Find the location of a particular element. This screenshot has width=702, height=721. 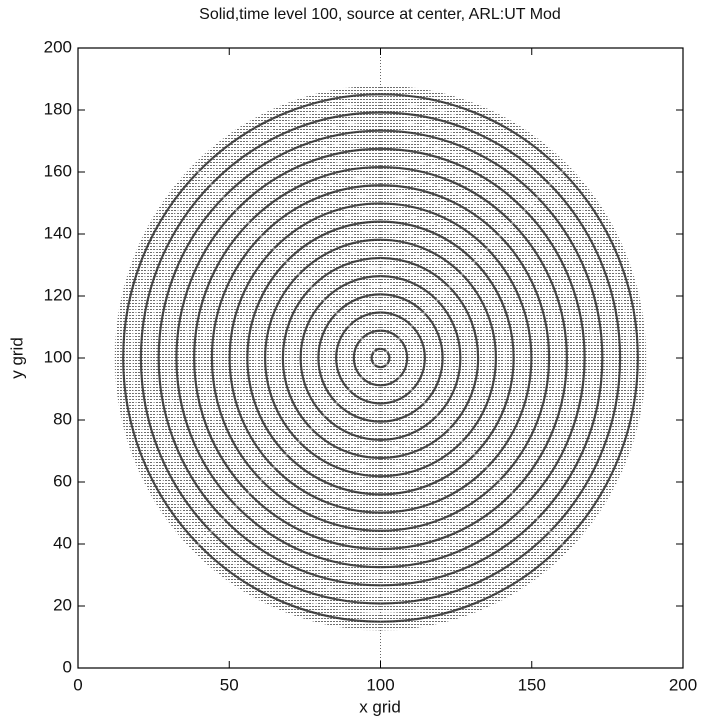

y-tick-label: 100 is located at coordinates (58, 356).